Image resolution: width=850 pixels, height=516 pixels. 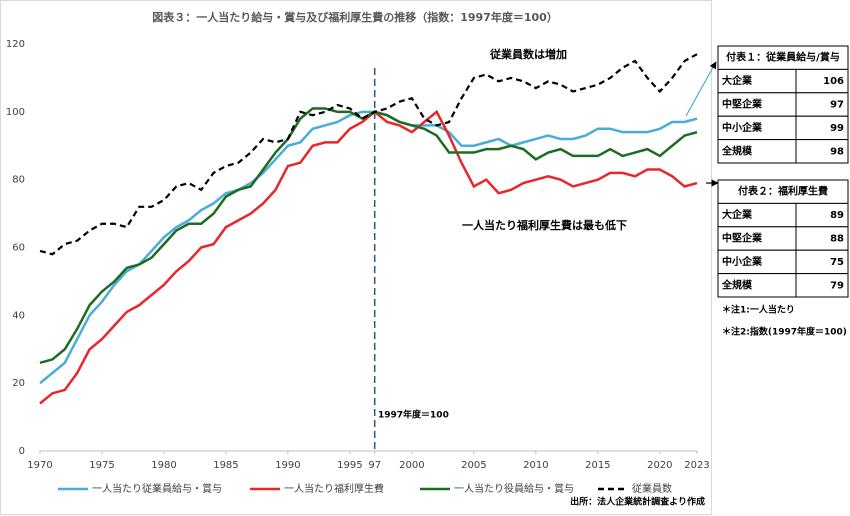 I want to click on arrow, so click(x=701, y=89).